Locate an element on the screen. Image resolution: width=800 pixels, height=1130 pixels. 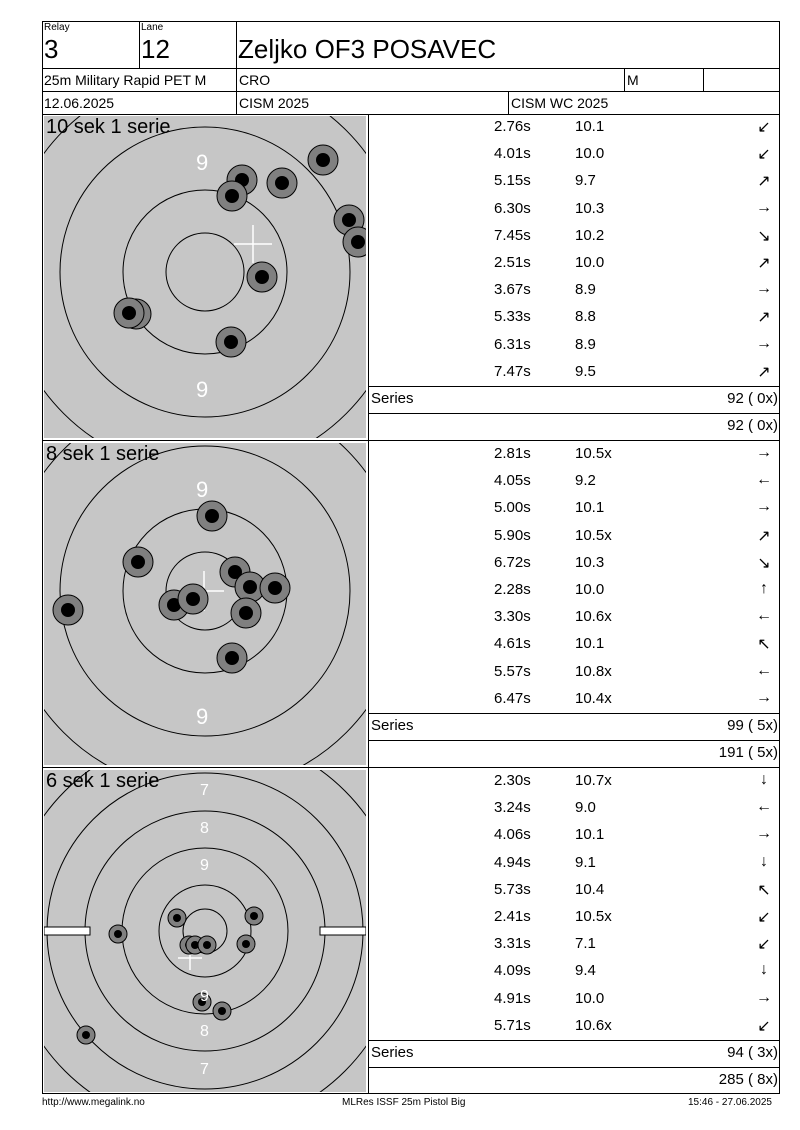
shot-score: 8.9 is located at coordinates (585, 290).